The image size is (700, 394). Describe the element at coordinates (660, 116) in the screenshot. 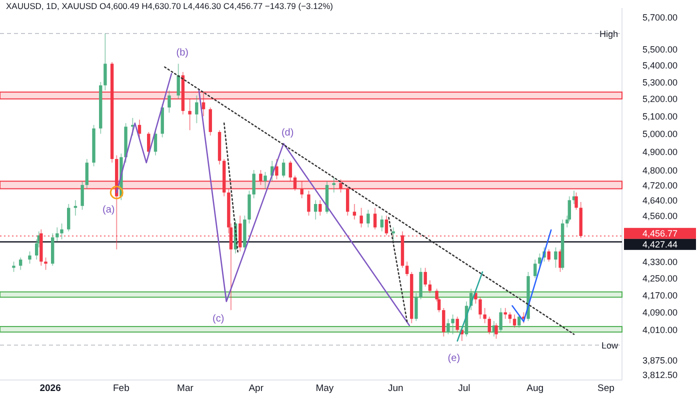

I see `y-tick-label: 5,100.00` at that location.